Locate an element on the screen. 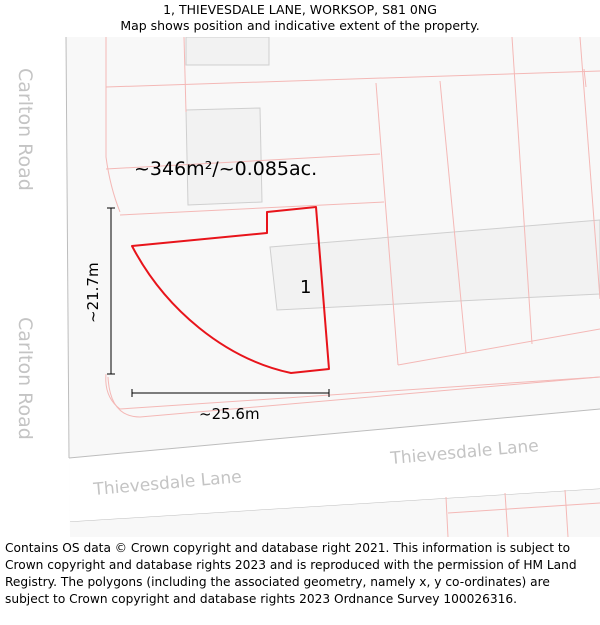 Image resolution: width=600 pixels, height=625 pixels. carlton-road is located at coordinates (34, 247).